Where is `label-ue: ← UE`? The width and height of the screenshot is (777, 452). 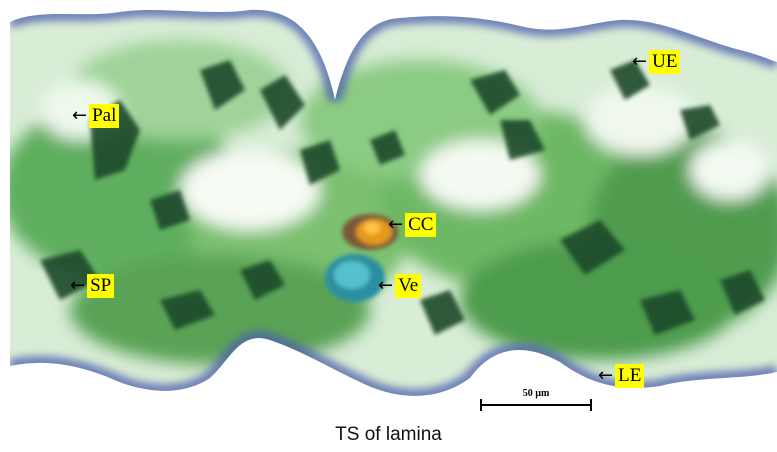 label-ue: ← UE is located at coordinates (656, 62).